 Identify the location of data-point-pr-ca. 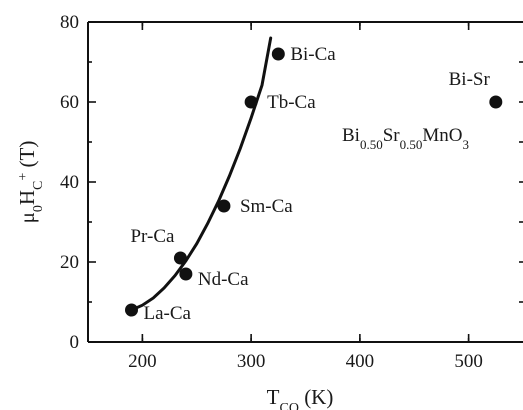
(180, 258).